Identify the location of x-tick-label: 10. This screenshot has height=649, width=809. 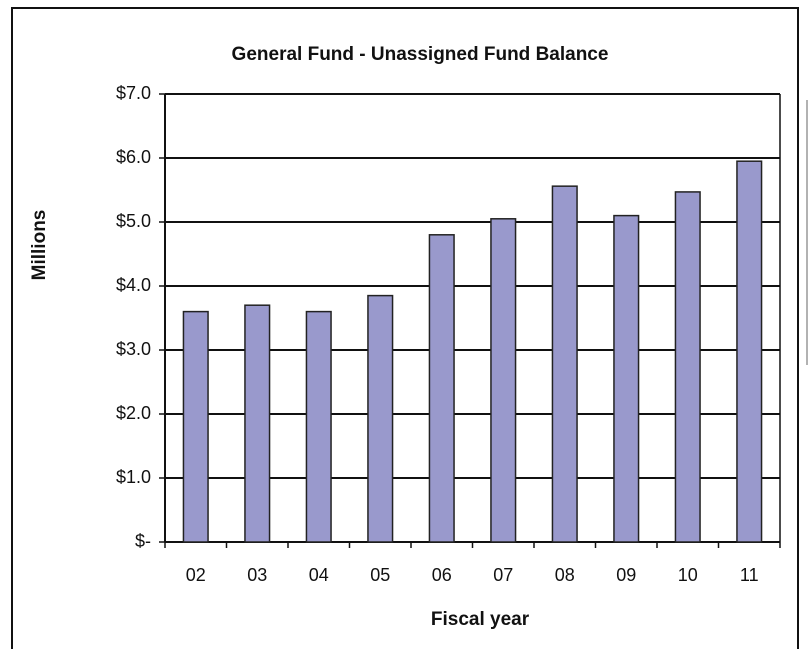
(688, 575).